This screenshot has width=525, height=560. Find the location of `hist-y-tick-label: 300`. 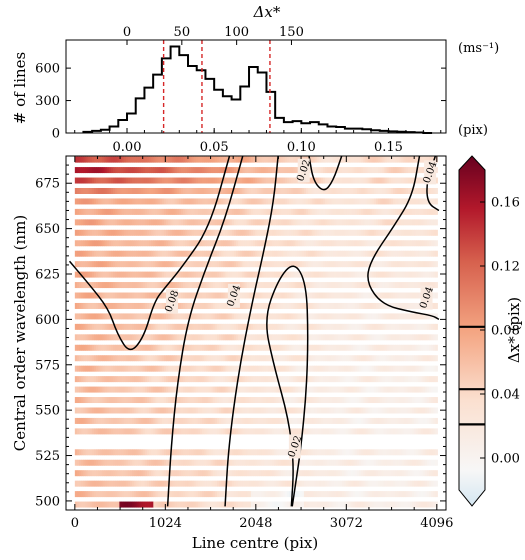

hist-y-tick-label: 300 is located at coordinates (47, 101).